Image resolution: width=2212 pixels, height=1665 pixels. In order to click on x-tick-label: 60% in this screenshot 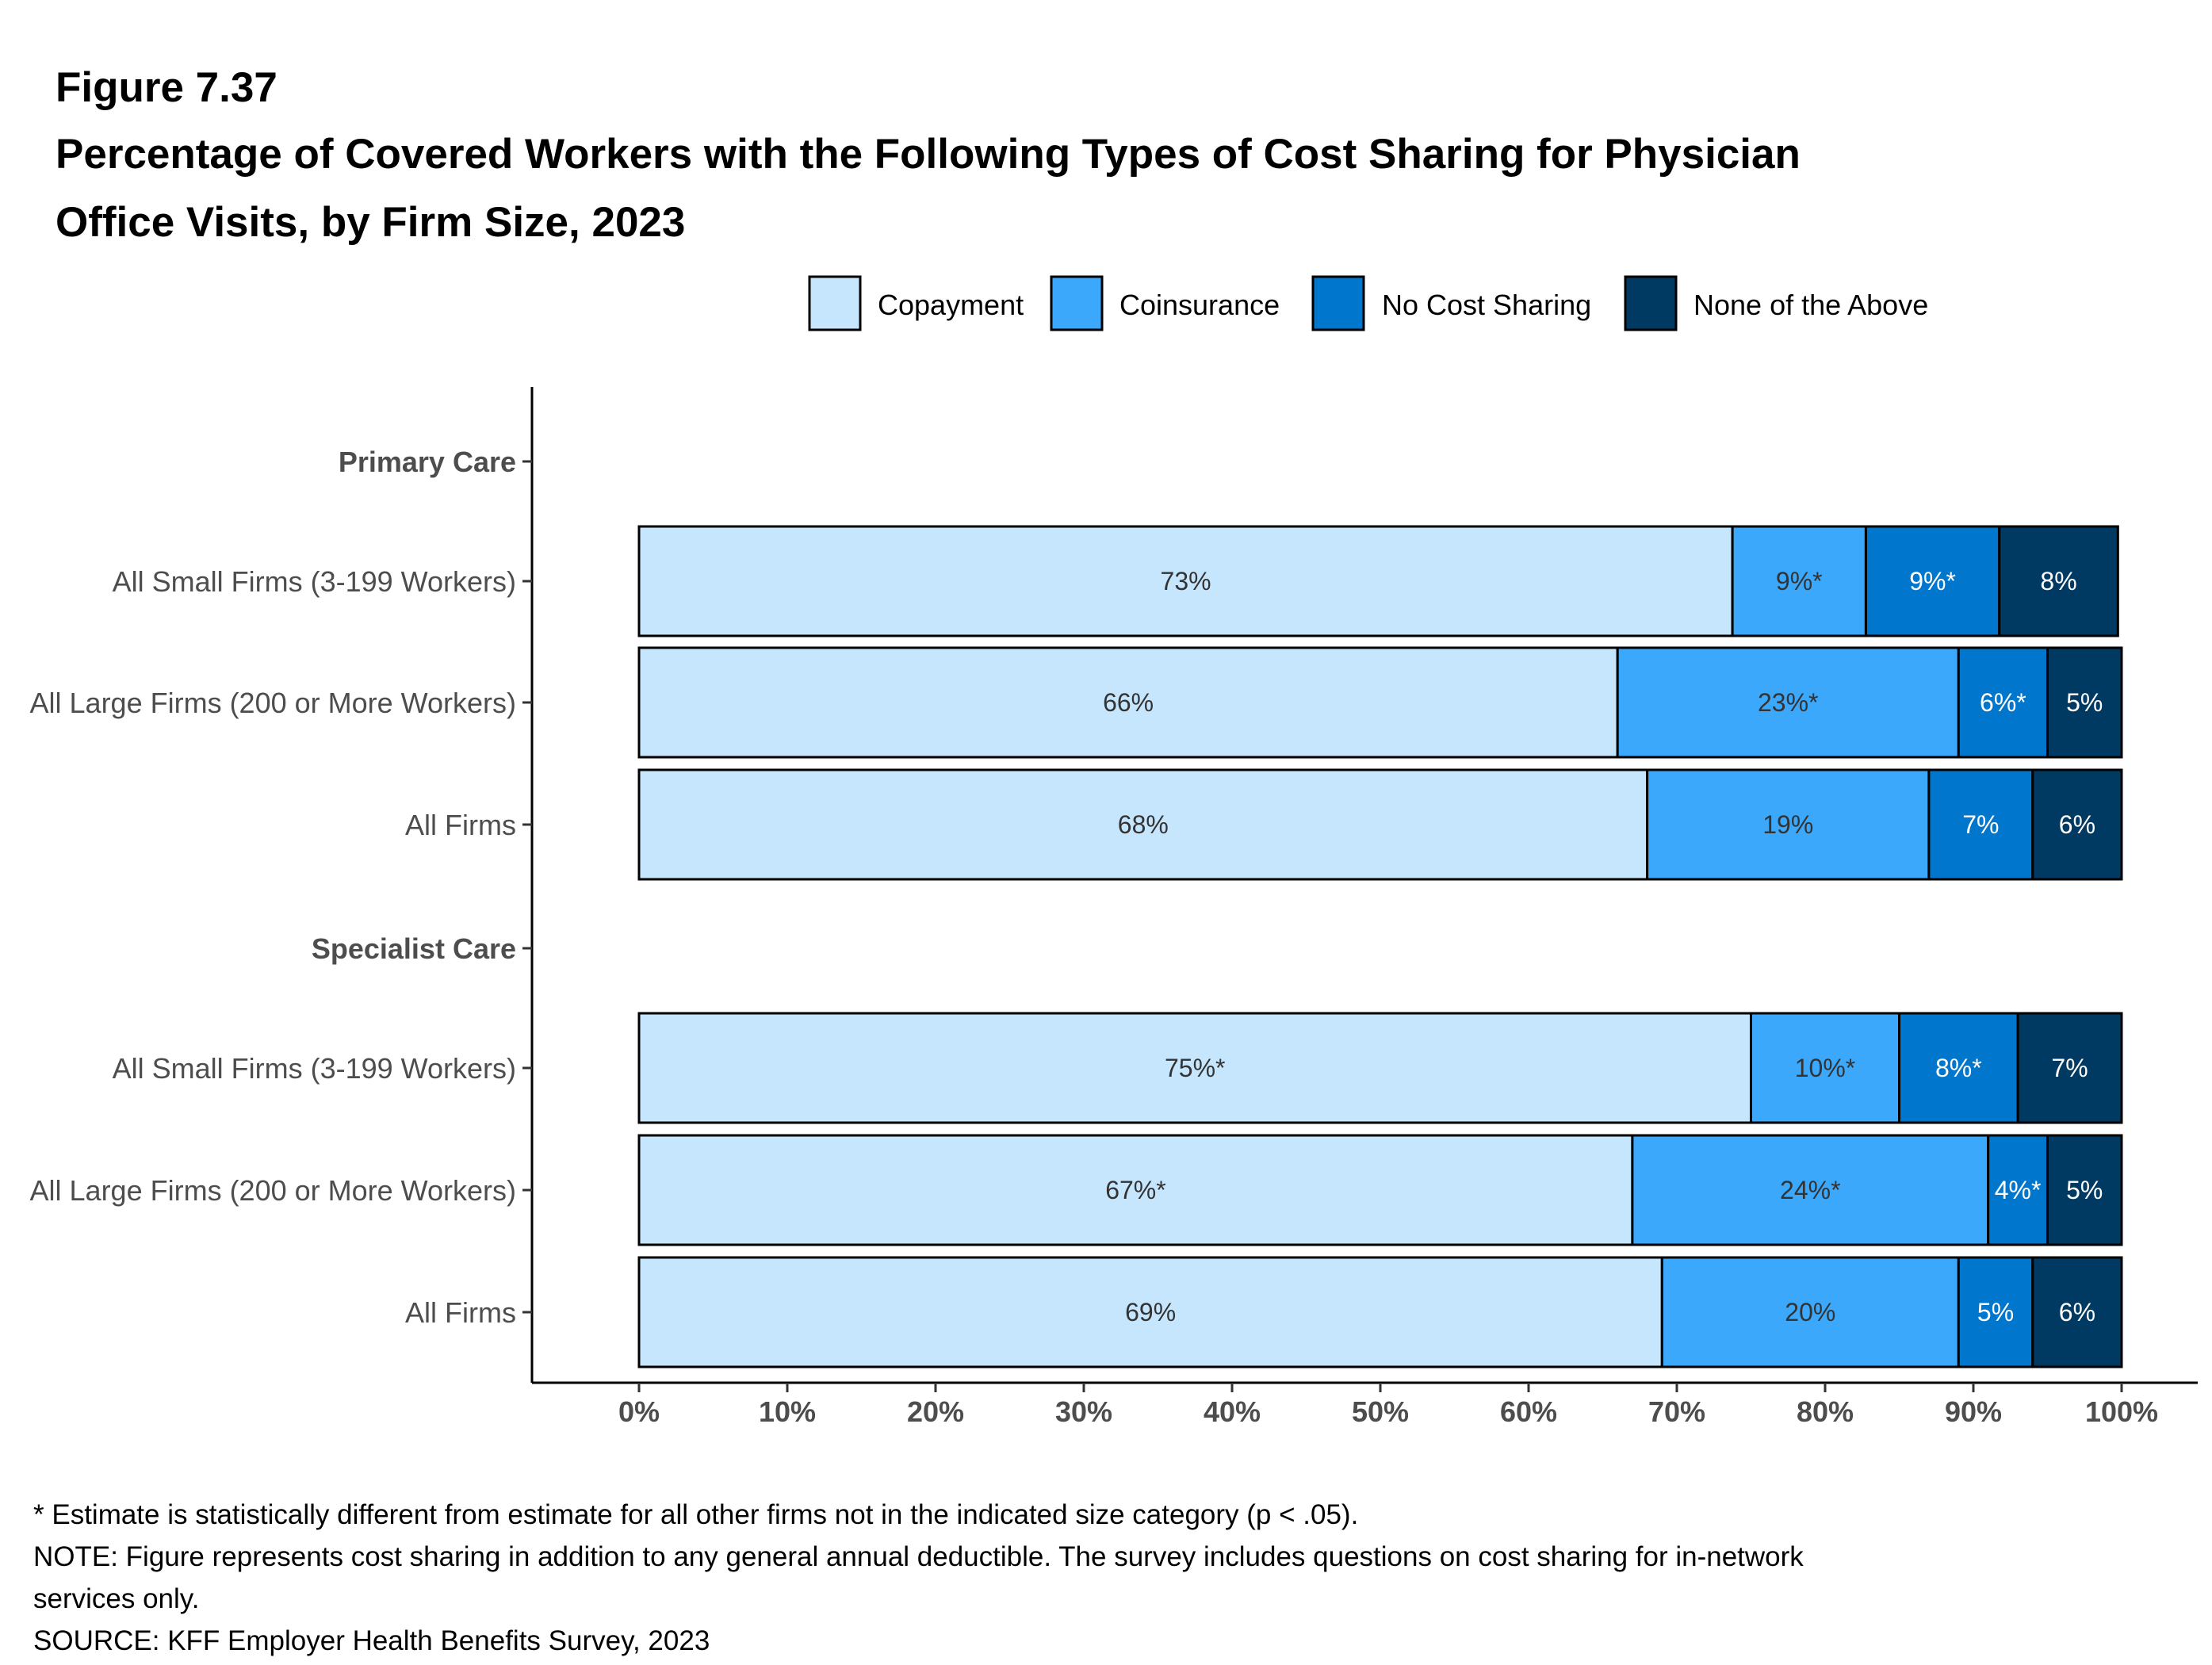, I will do `click(1528, 1411)`.